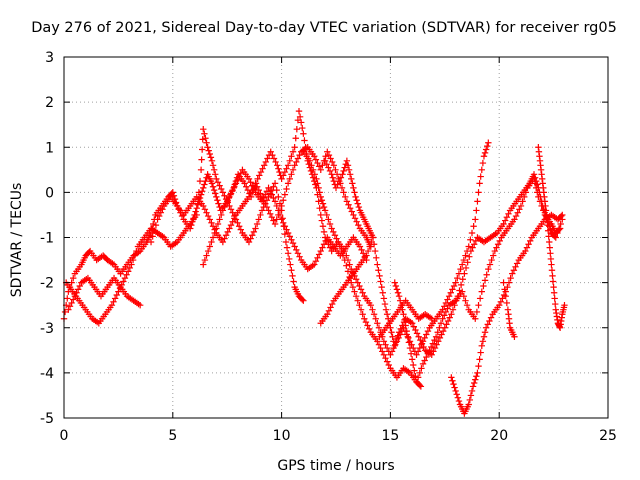 The image size is (640, 480). What do you see at coordinates (49, 58) in the screenshot?
I see `y-tick-label: 3` at bounding box center [49, 58].